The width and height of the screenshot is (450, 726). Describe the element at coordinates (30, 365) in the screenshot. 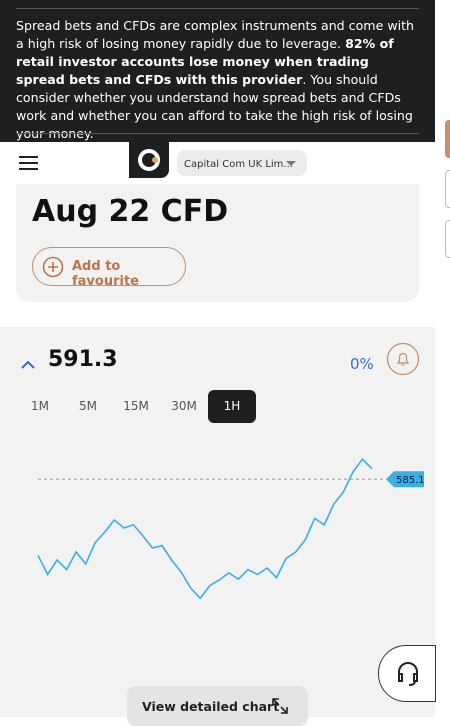

I see `caret` at that location.